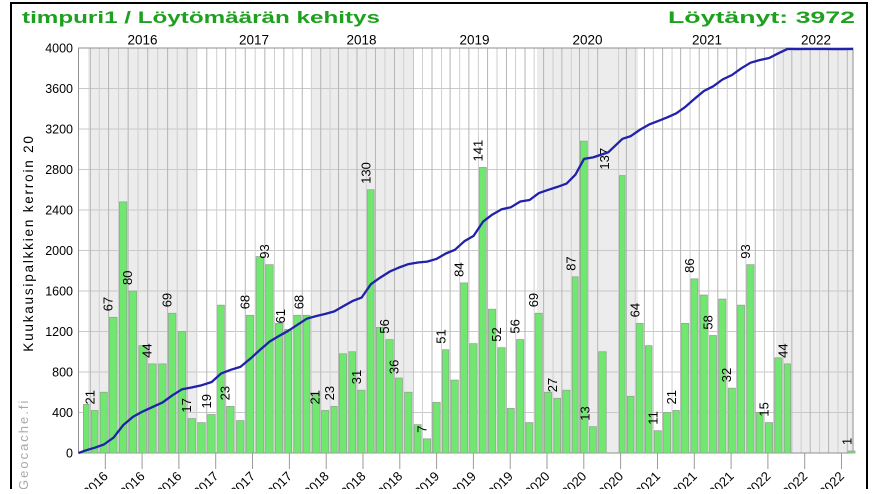  I want to click on svg-text: 4000, so click(59, 49).